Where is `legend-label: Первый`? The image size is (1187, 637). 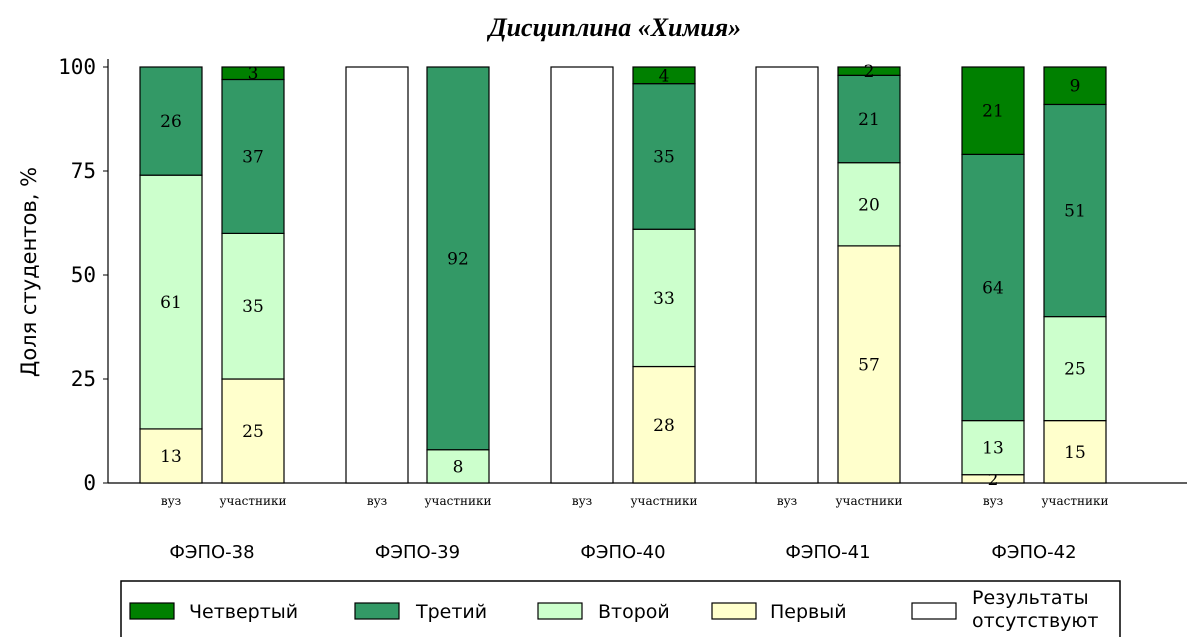
legend-label: Первый is located at coordinates (808, 612).